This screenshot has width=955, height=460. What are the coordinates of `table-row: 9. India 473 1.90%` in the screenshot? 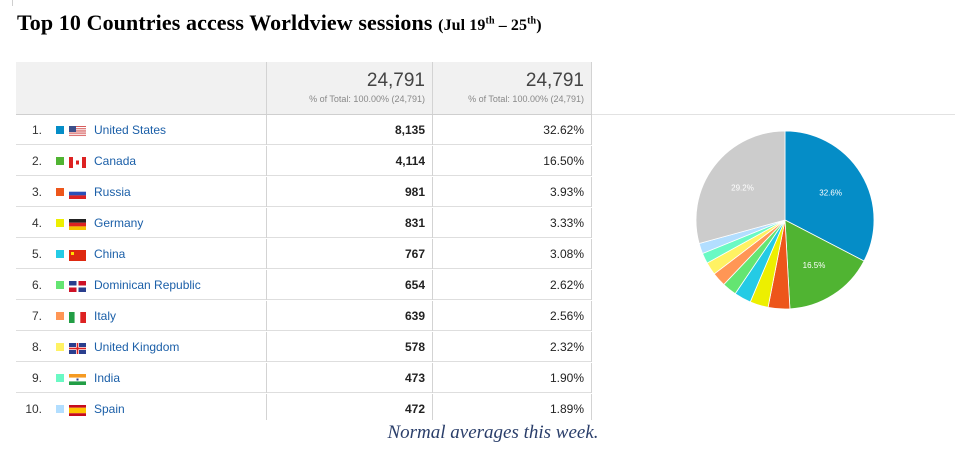 It's located at (304, 378).